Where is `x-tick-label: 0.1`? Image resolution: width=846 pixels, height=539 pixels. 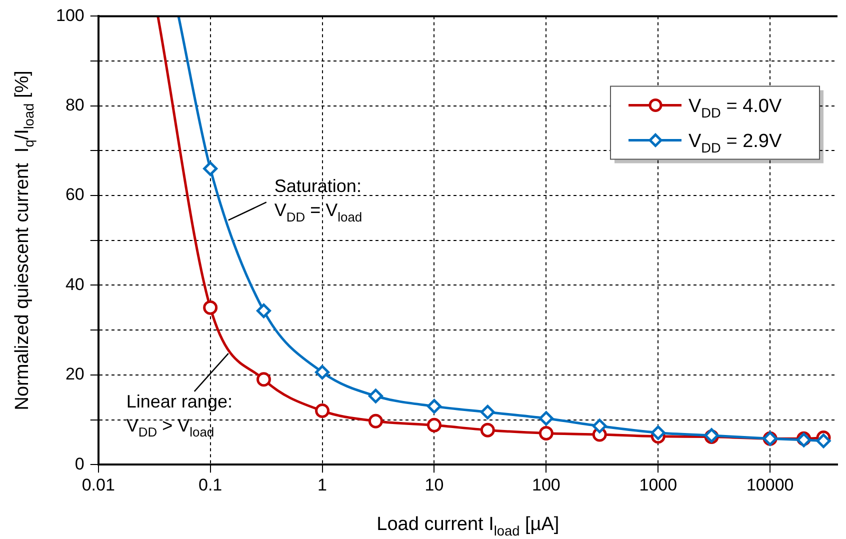 x-tick-label: 0.1 is located at coordinates (210, 484).